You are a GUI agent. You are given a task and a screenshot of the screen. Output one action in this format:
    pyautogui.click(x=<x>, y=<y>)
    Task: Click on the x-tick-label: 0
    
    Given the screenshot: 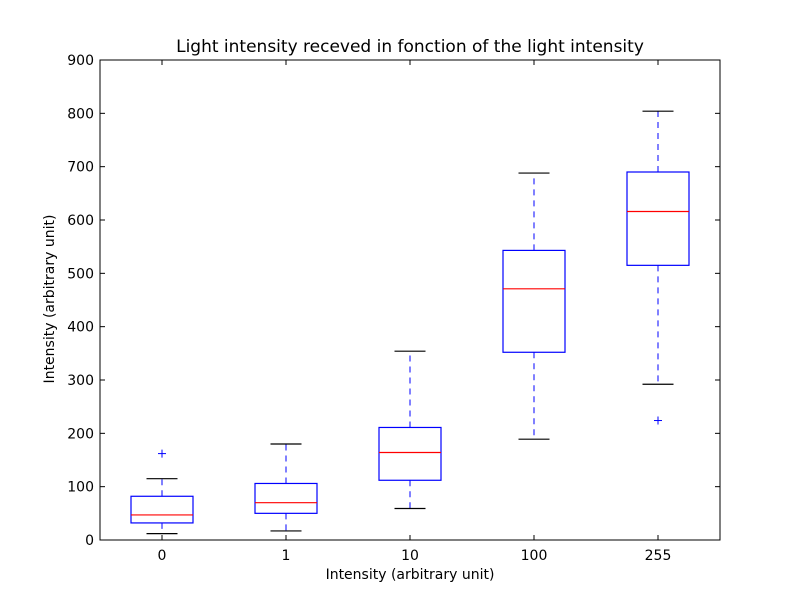 What is the action you would take?
    pyautogui.click(x=162, y=556)
    